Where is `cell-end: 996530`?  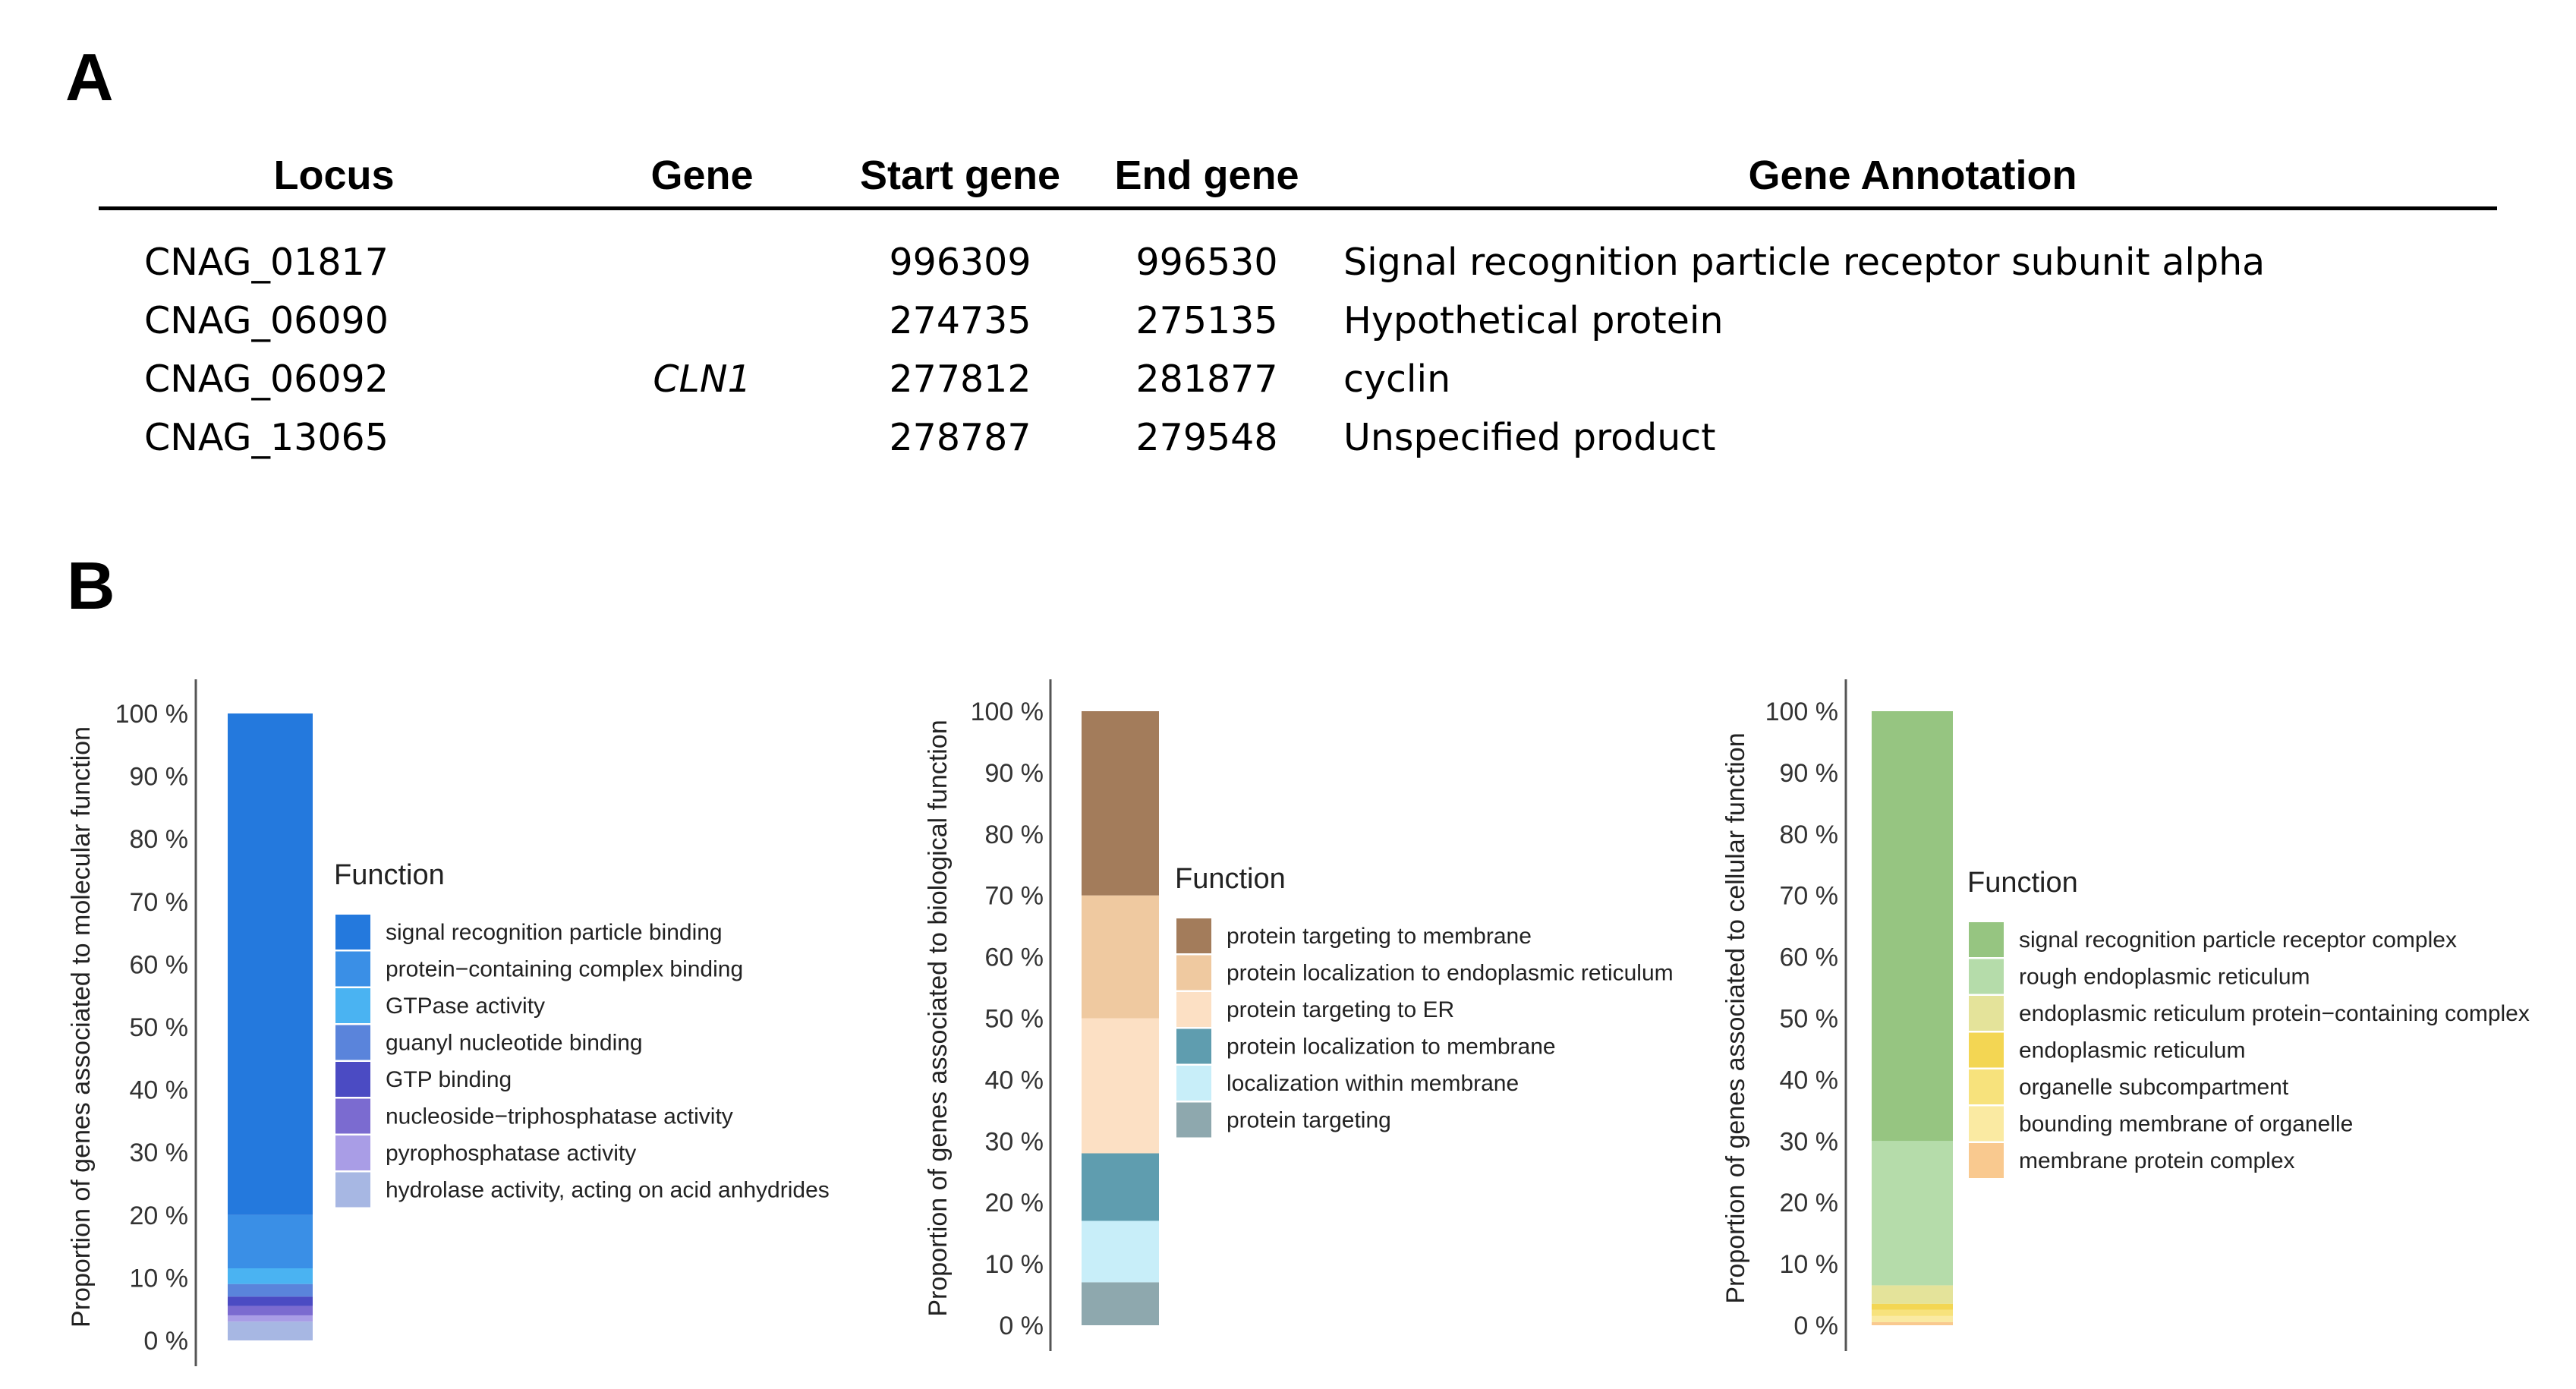
cell-end: 996530 is located at coordinates (1206, 262).